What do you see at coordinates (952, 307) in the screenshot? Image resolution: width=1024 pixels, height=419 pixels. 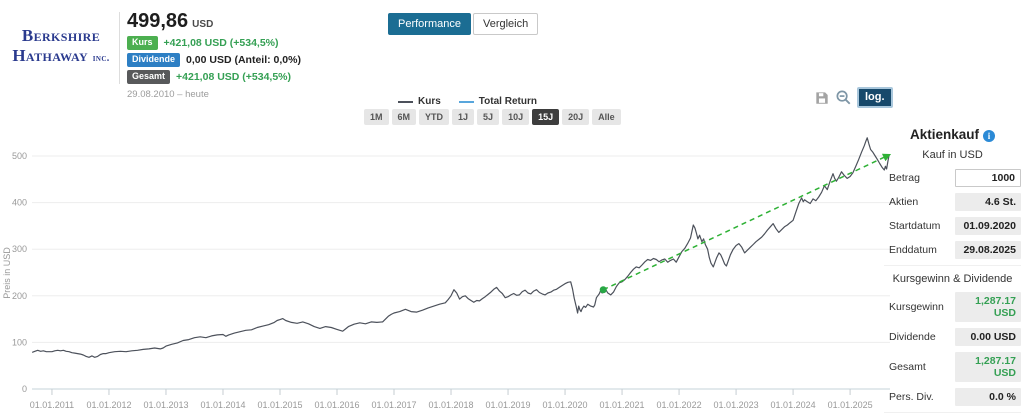 I see `panel-row-kursgewinn: Kursgewinn 1,287.17 USD` at bounding box center [952, 307].